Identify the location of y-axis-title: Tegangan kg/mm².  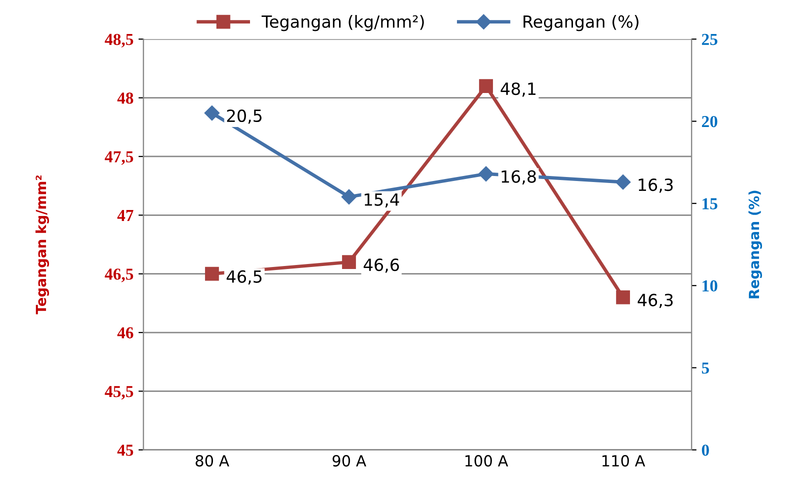
(42, 244).